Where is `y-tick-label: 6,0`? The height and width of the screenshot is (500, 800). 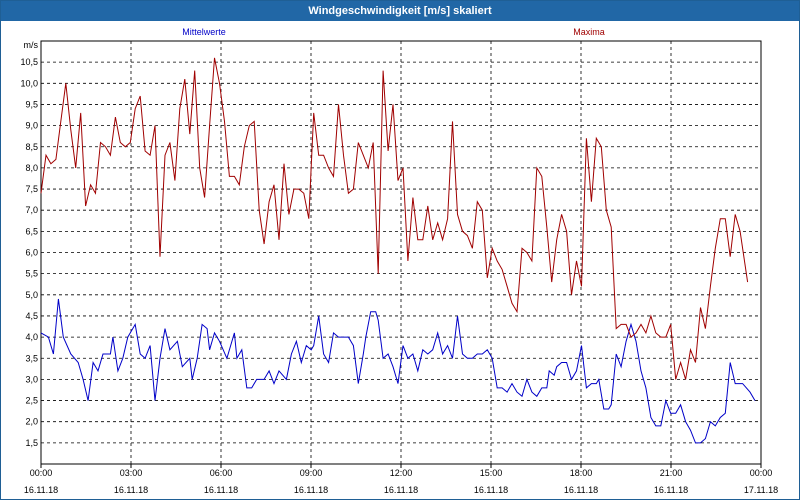
y-tick-label: 6,0 is located at coordinates (31, 253).